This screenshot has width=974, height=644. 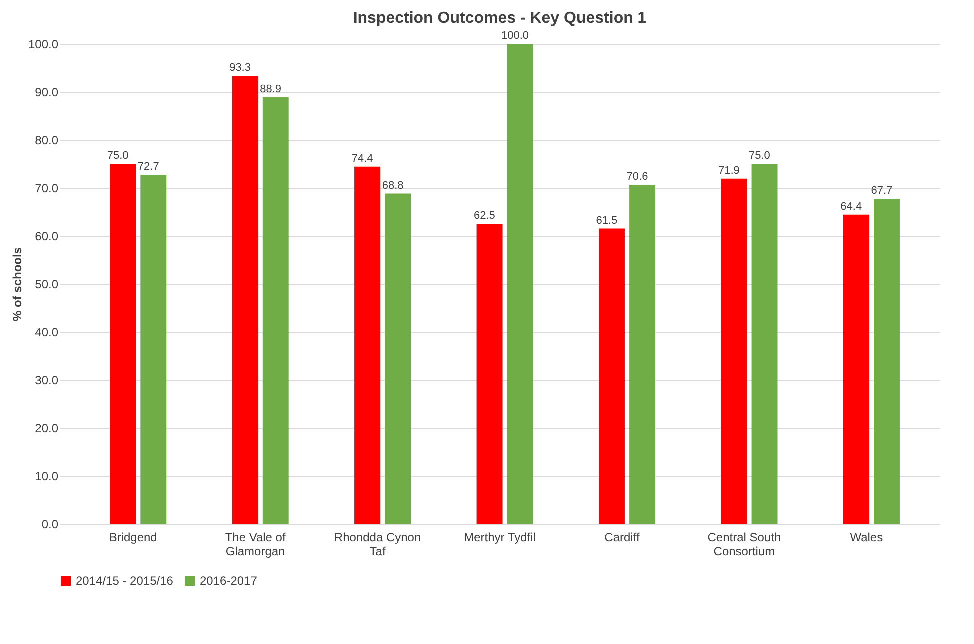 I want to click on y-tick-label: 30.0, so click(x=47, y=381).